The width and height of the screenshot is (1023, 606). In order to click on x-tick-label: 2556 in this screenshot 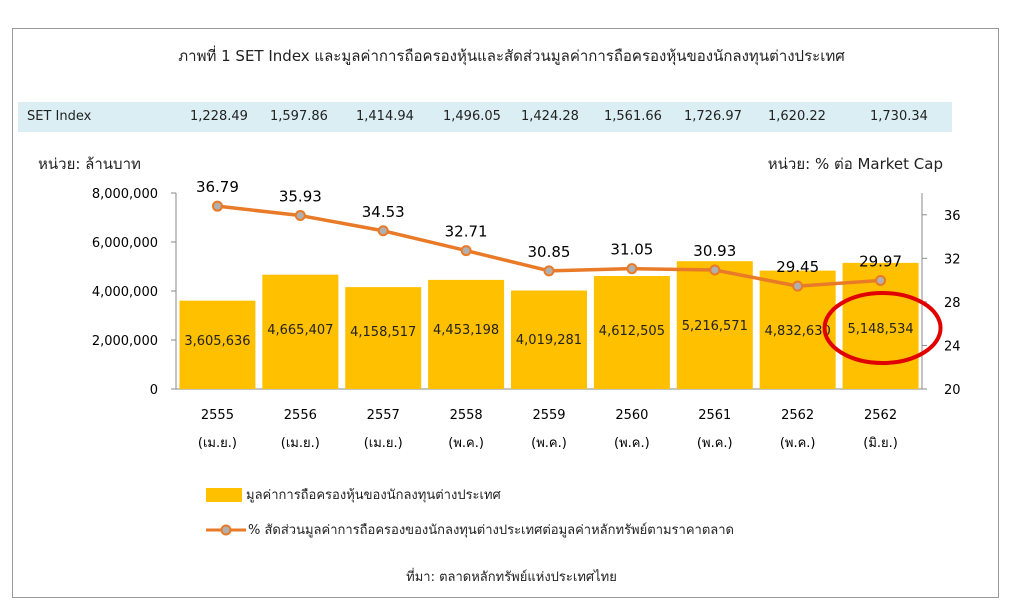, I will do `click(300, 415)`.